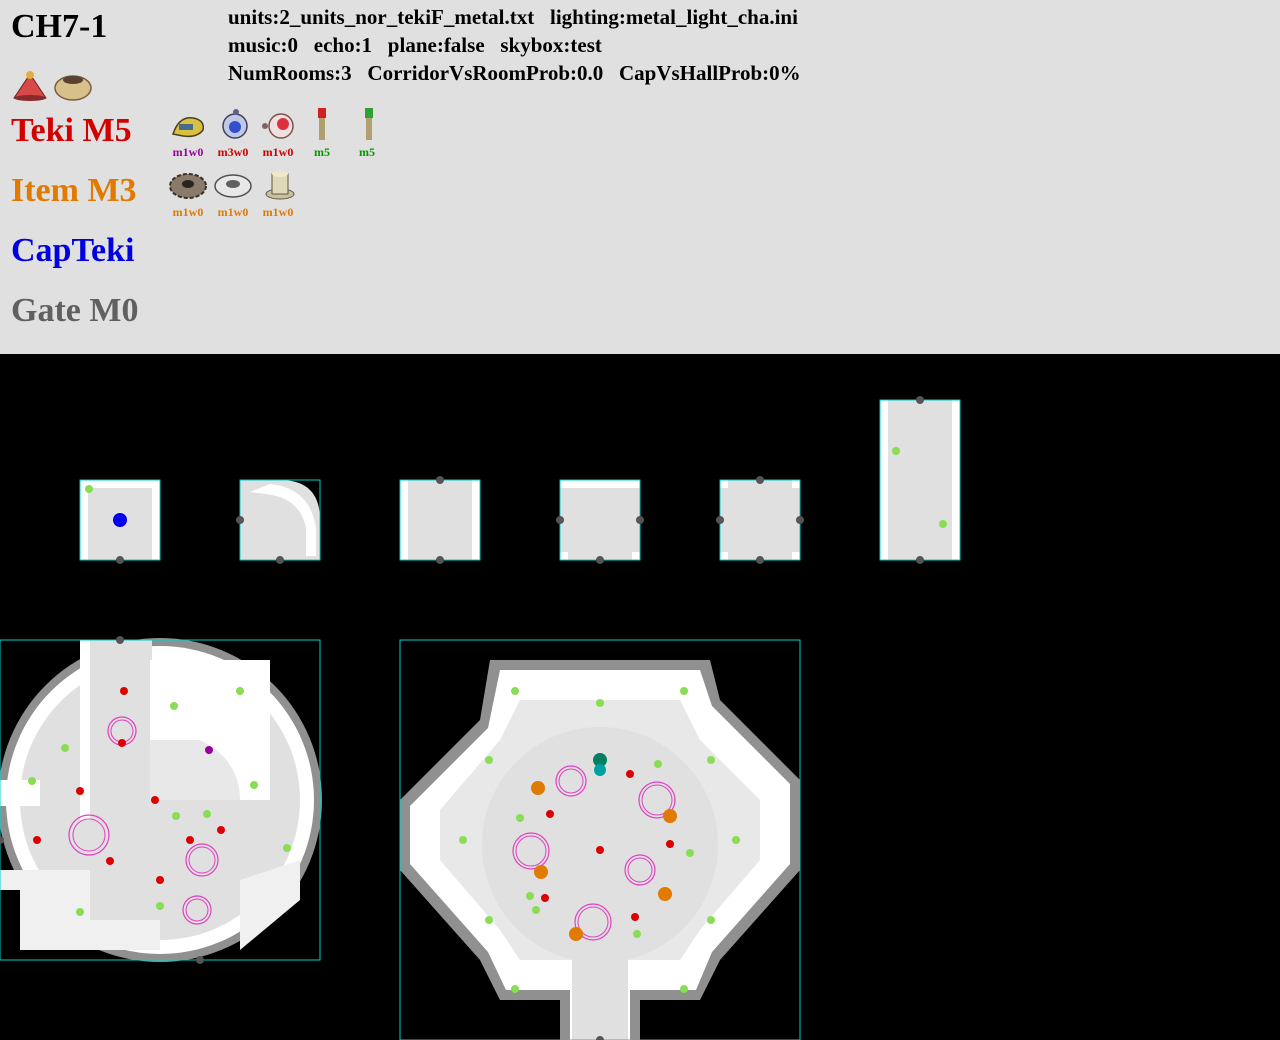 Image resolution: width=1280 pixels, height=1040 pixels. Describe the element at coordinates (188, 127) in the screenshot. I see `bulborb-larva-icon` at that location.